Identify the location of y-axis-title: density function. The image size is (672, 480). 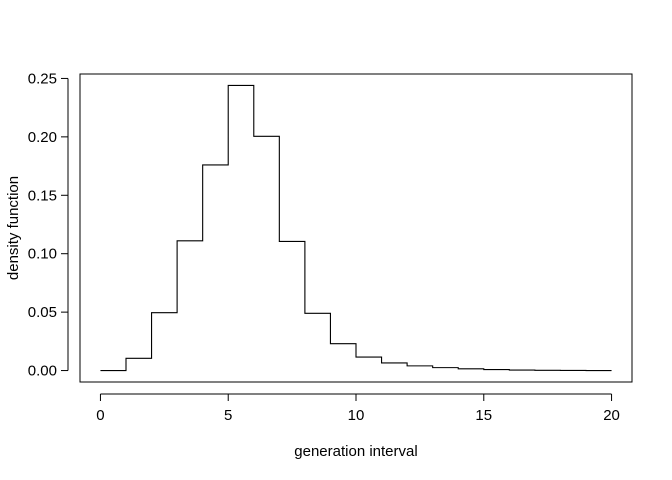
(13, 228).